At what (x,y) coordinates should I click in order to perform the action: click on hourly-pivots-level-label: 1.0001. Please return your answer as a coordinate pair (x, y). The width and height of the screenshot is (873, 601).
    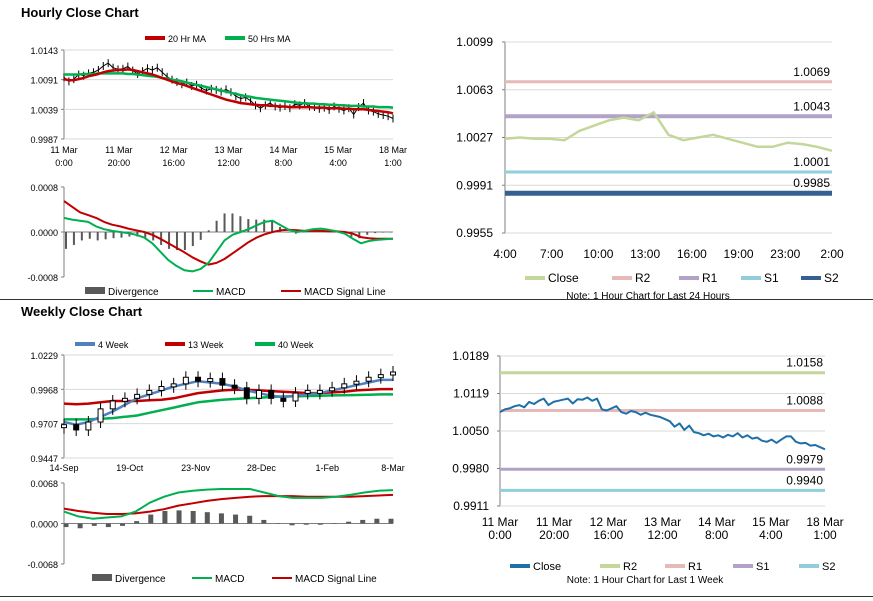
    Looking at the image, I should click on (811, 162).